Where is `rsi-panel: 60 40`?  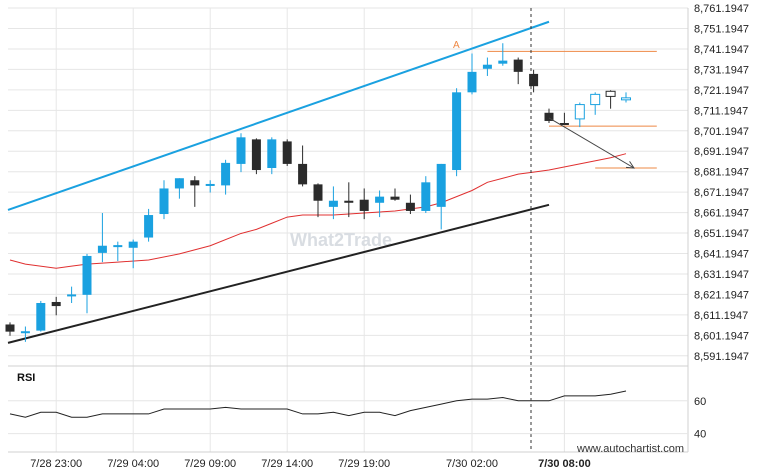 rsi-panel: 60 40 is located at coordinates (357, 415).